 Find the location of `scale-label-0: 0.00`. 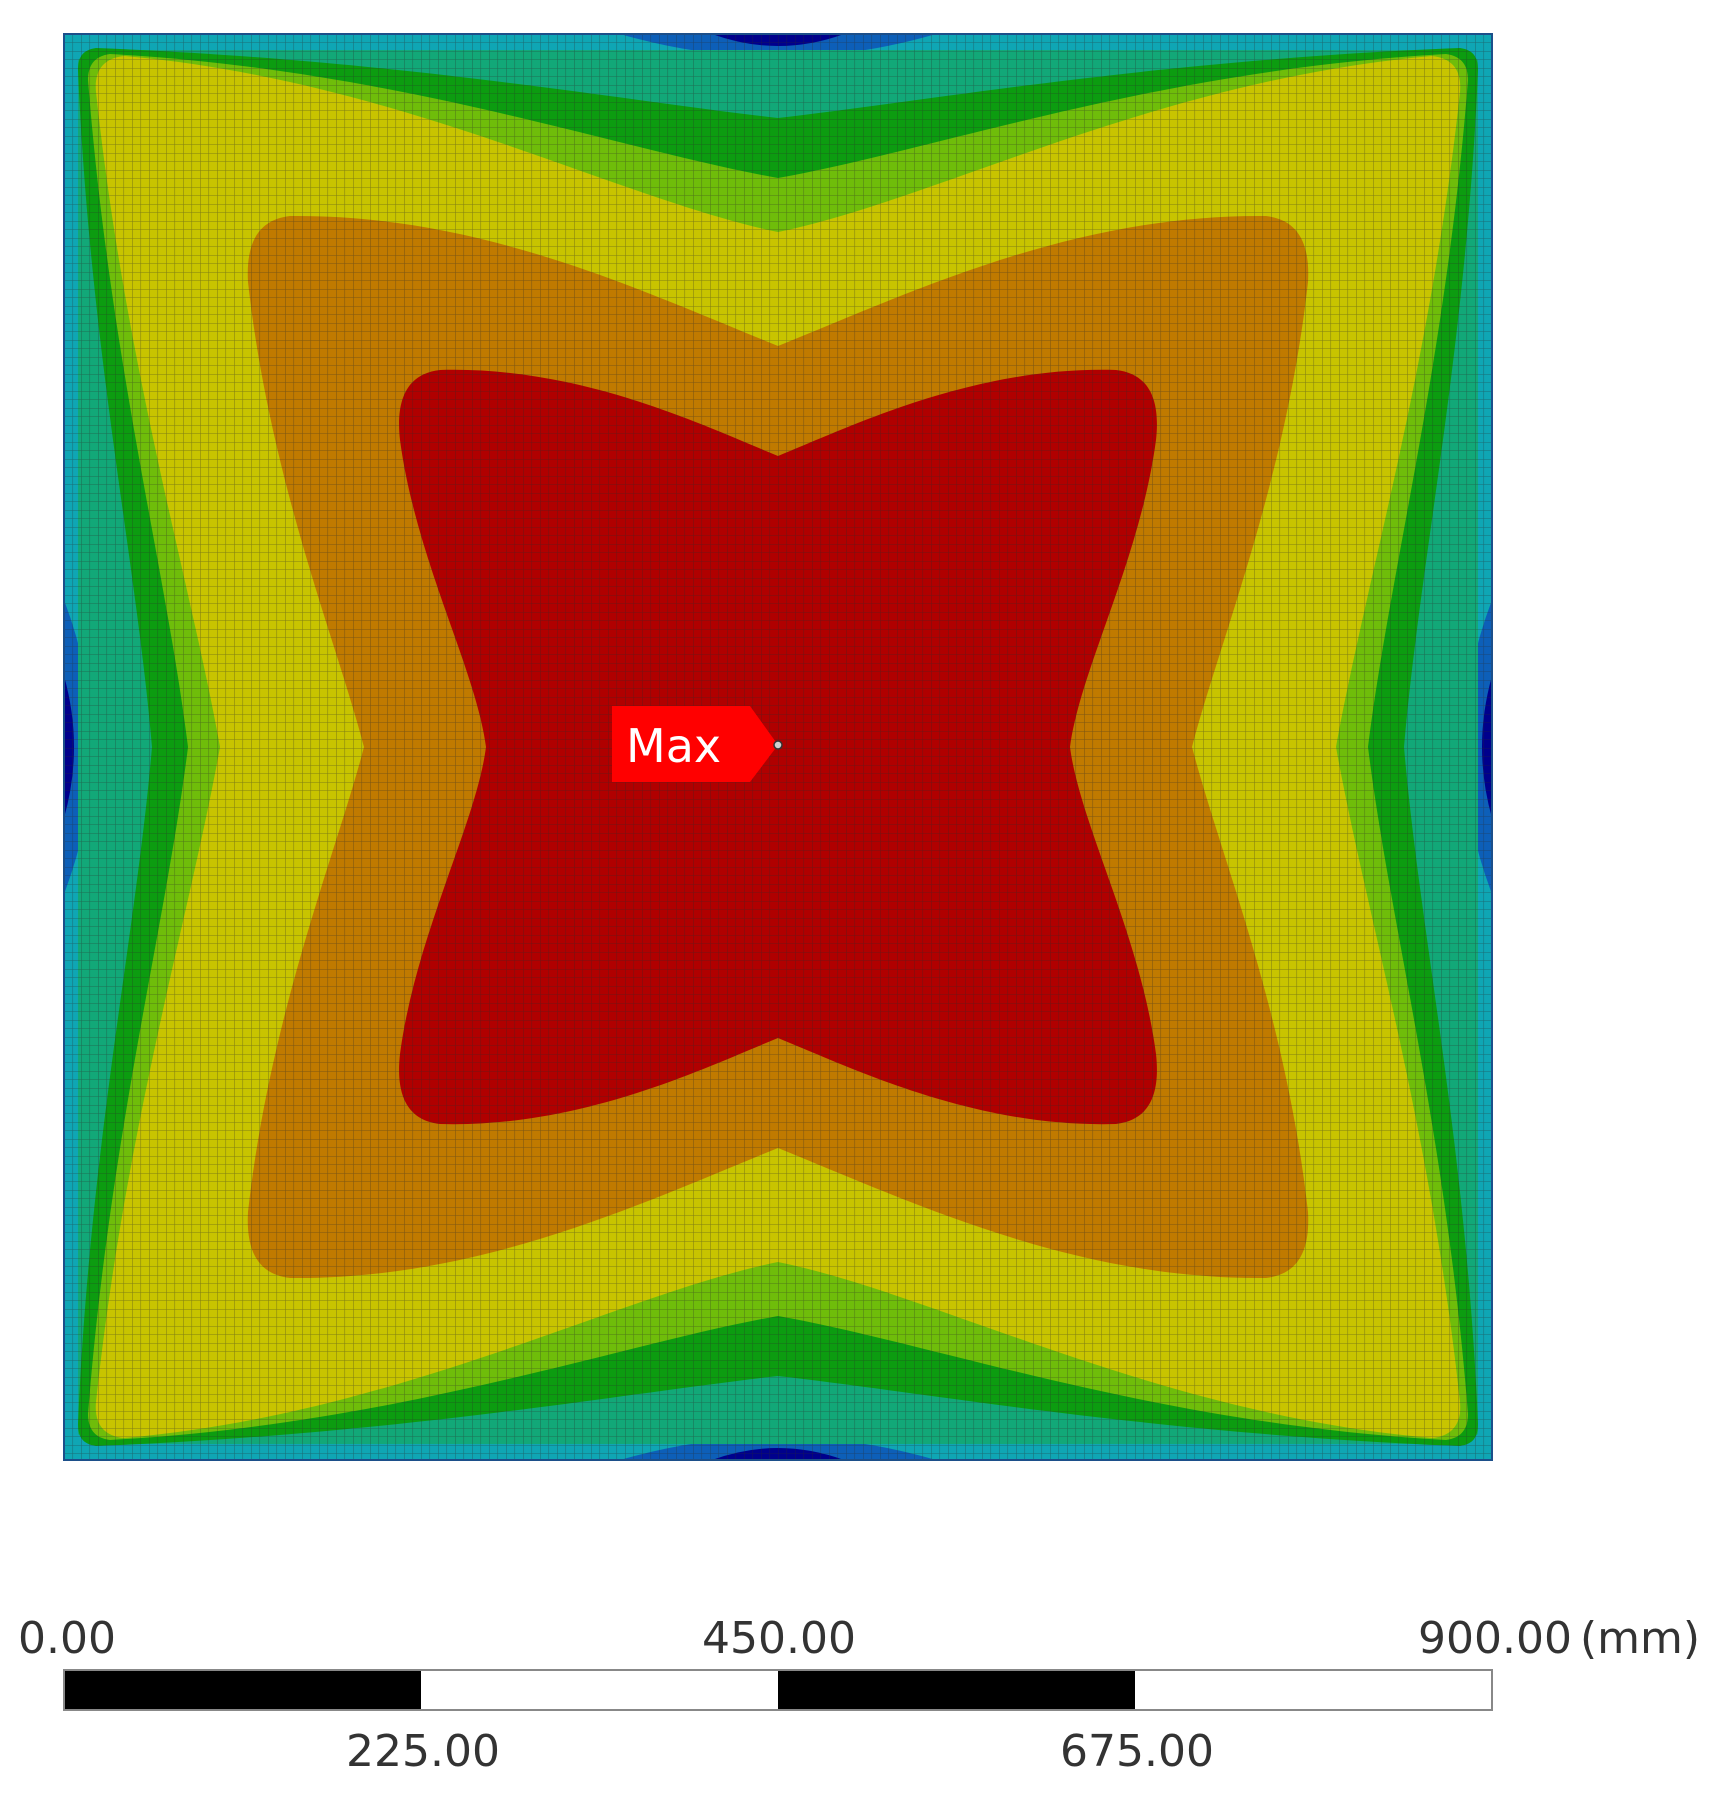

scale-label-0: 0.00 is located at coordinates (67, 1638).